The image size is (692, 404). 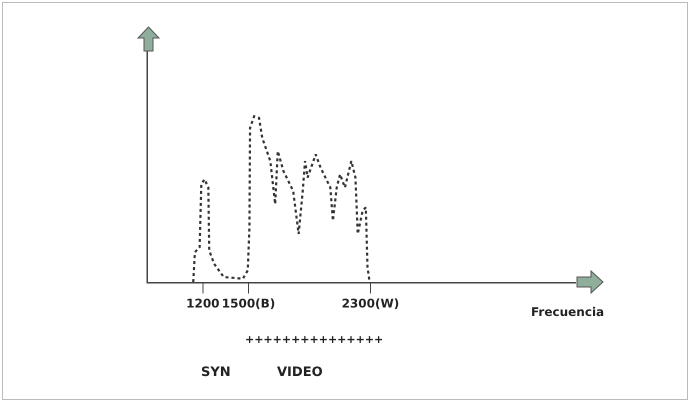 I want to click on x-tick-label: 1200, so click(x=203, y=303).